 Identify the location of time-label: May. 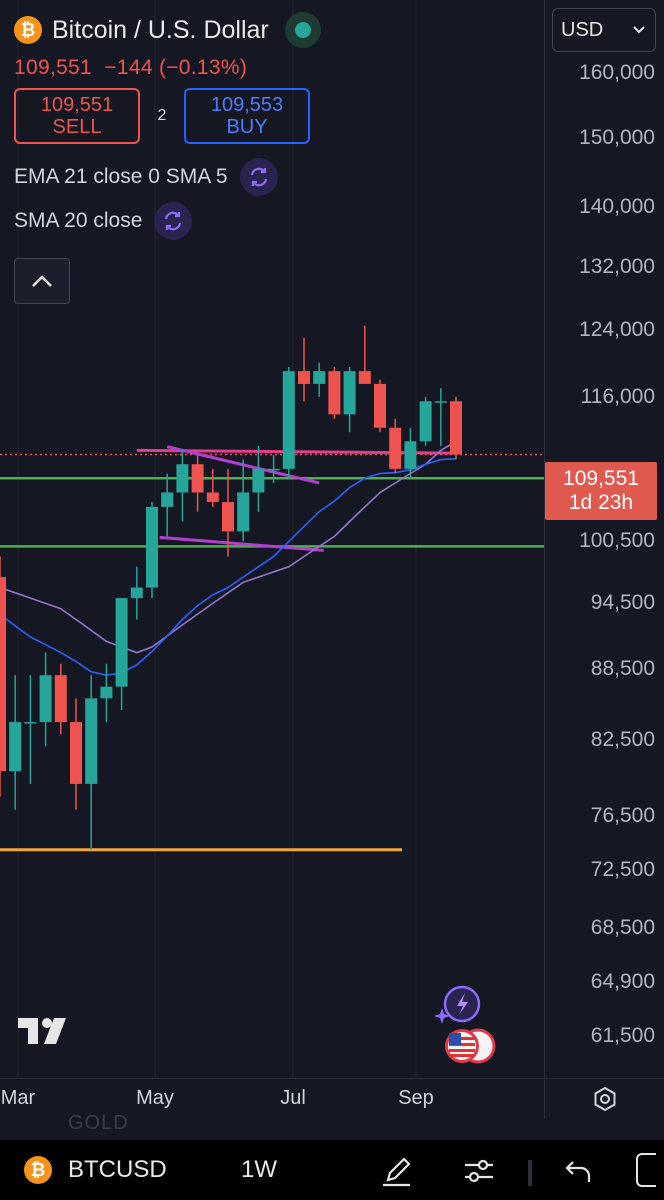
(155, 1098).